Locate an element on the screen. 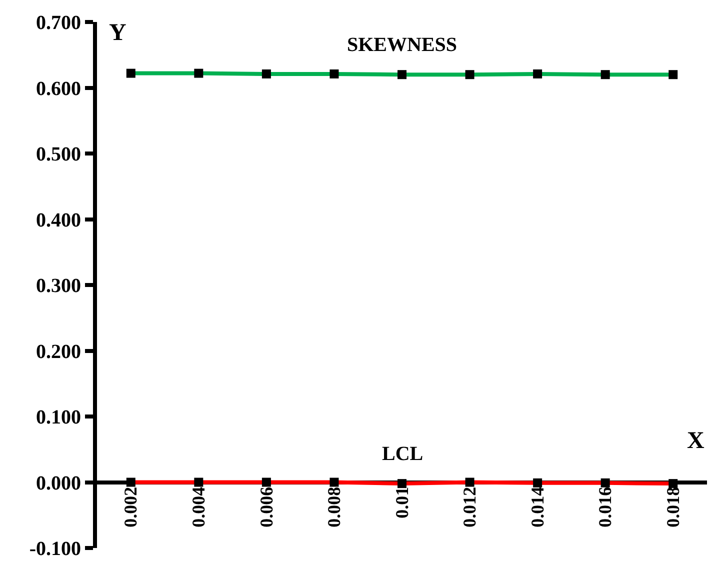 This screenshot has height=569, width=711. x-tick-label: 0.01 is located at coordinates (402, 502).